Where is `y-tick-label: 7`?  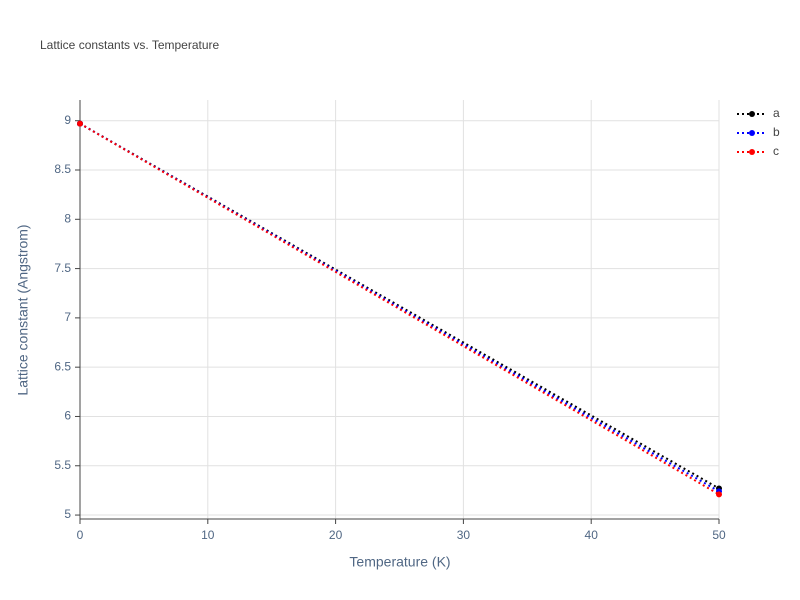 y-tick-label: 7 is located at coordinates (67, 317).